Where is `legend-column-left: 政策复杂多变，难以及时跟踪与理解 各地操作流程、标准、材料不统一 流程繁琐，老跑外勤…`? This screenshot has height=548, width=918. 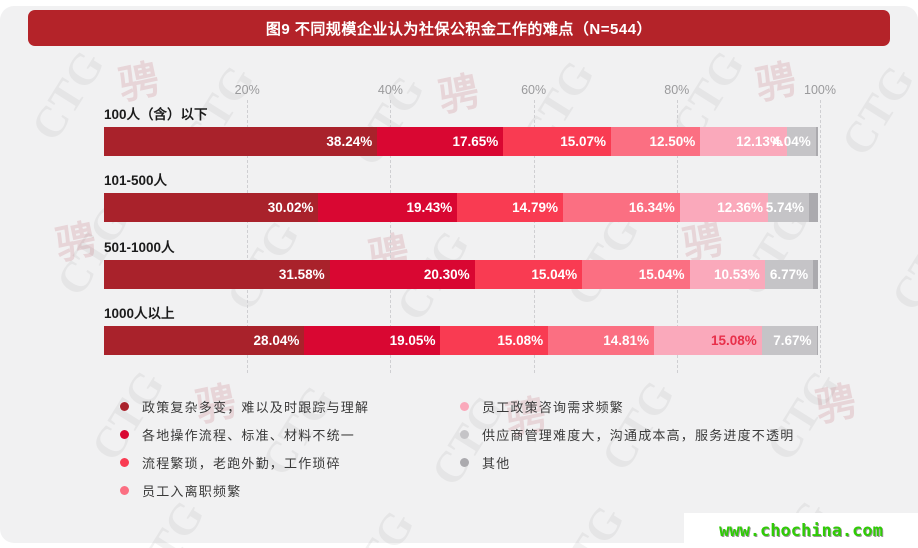 legend-column-left: 政策复杂多变，难以及时跟踪与理解 各地操作流程、标准、材料不统一 流程繁琐，老跑外勤… is located at coordinates (244, 452).